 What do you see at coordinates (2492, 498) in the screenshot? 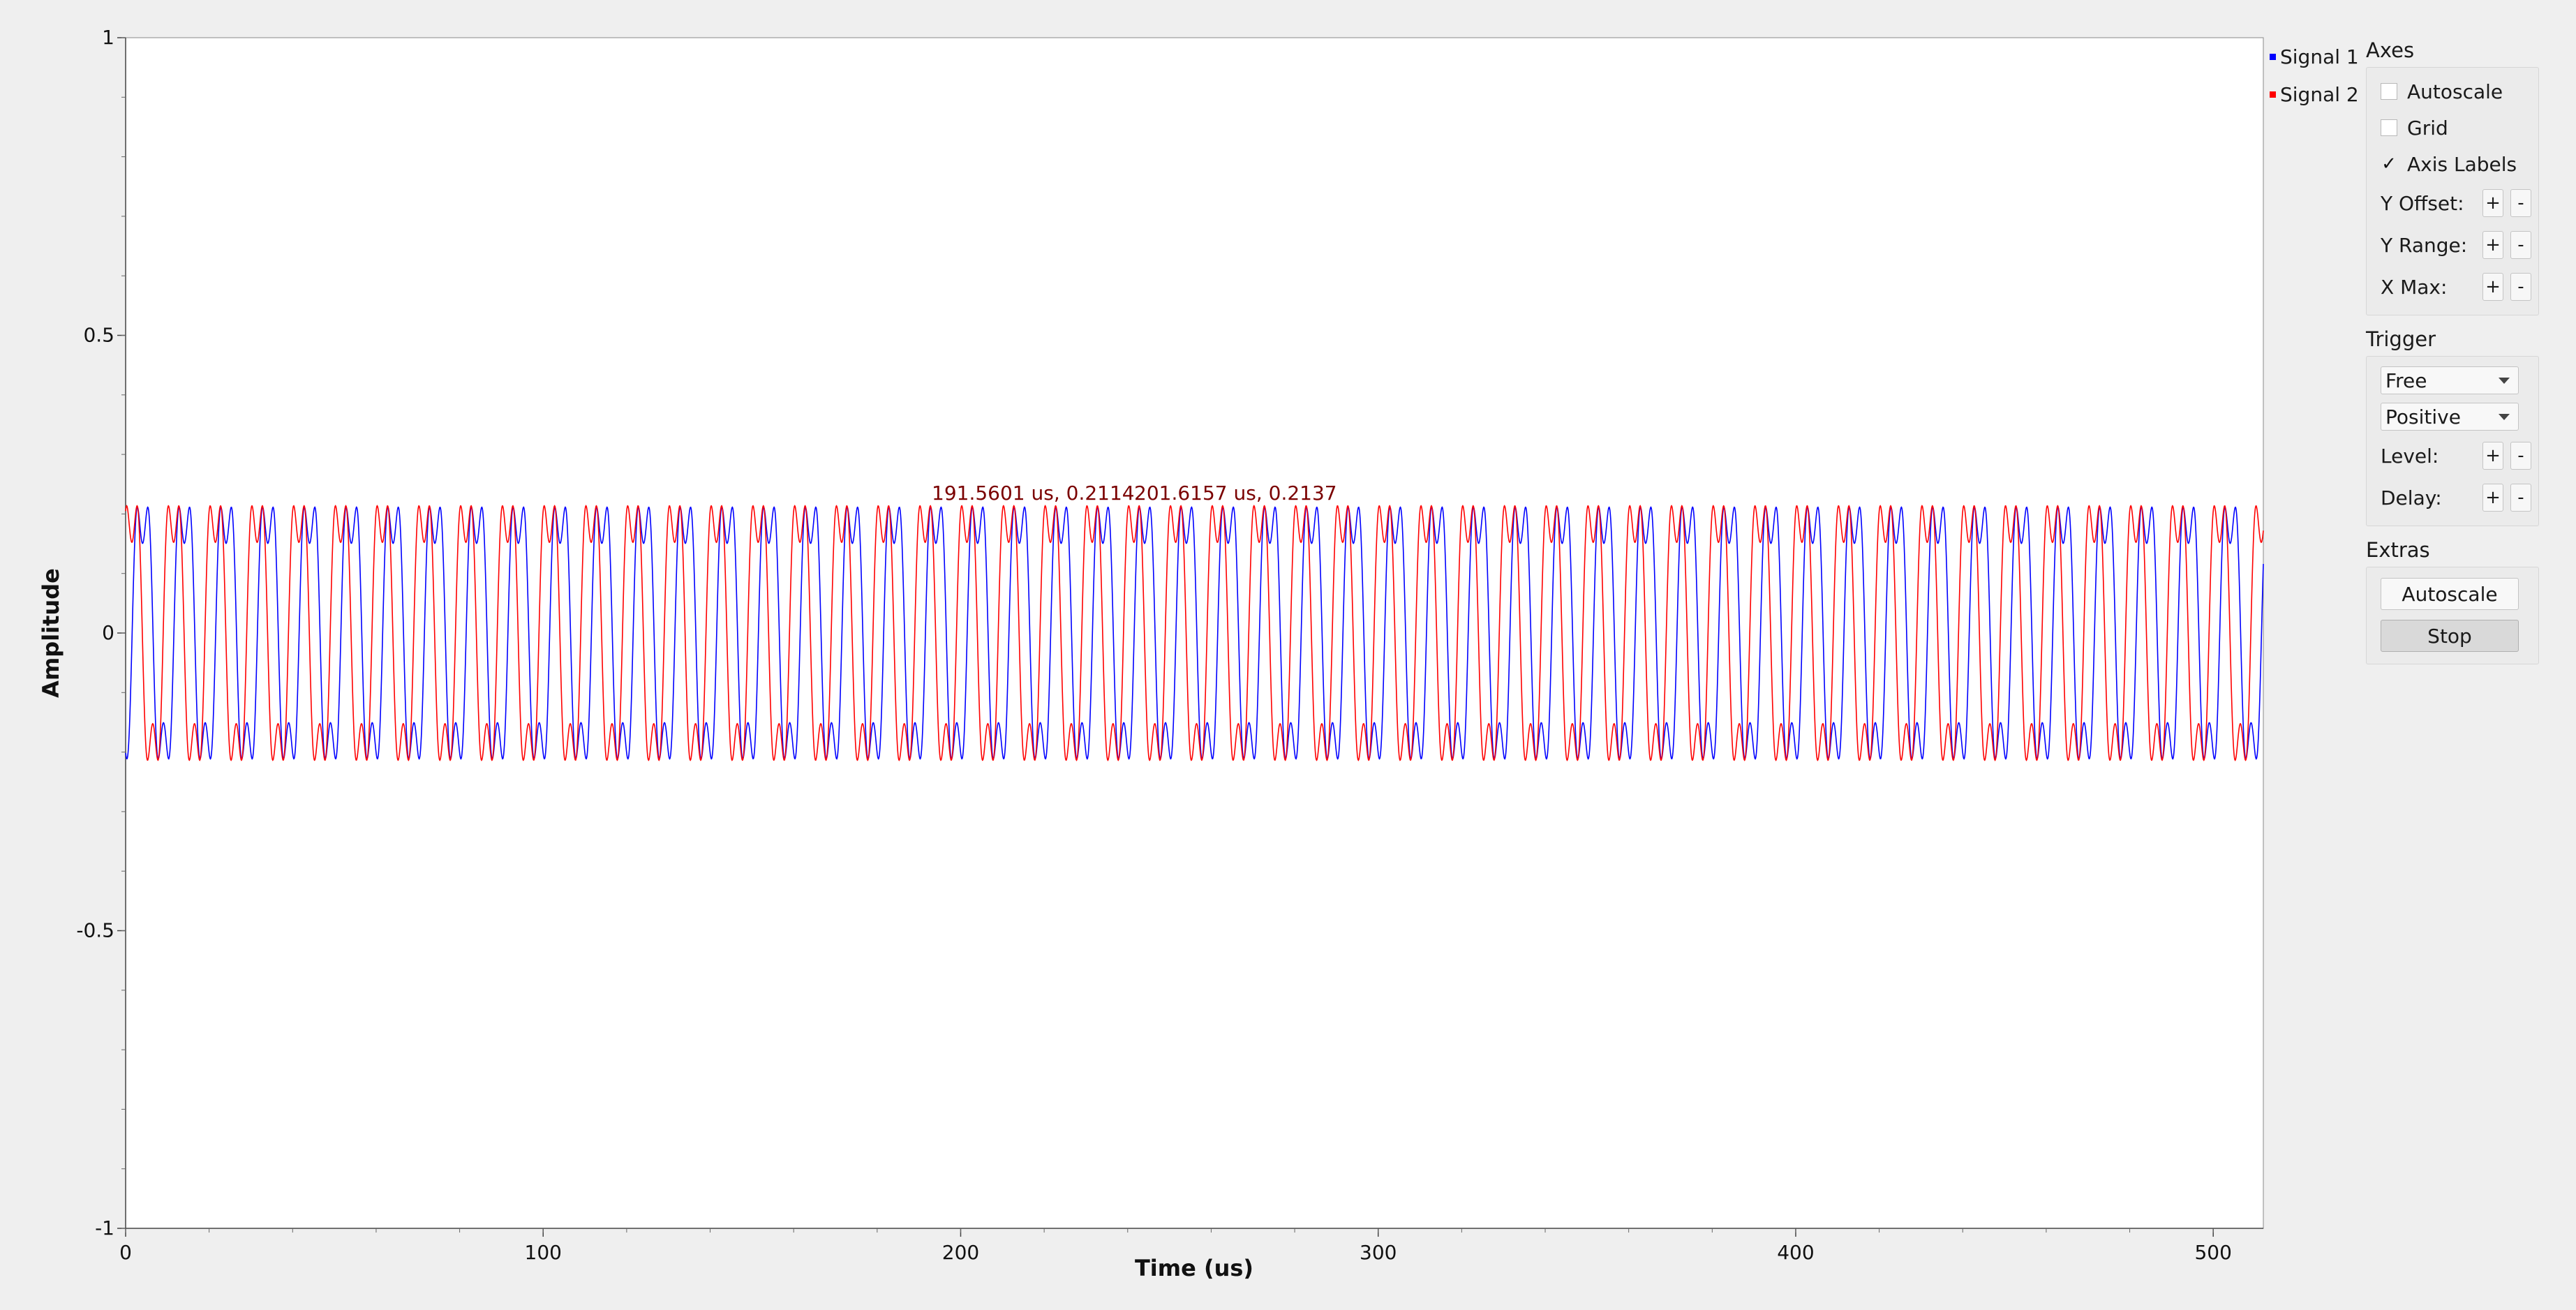
I see `trigger-delay-plus-button: +` at bounding box center [2492, 498].